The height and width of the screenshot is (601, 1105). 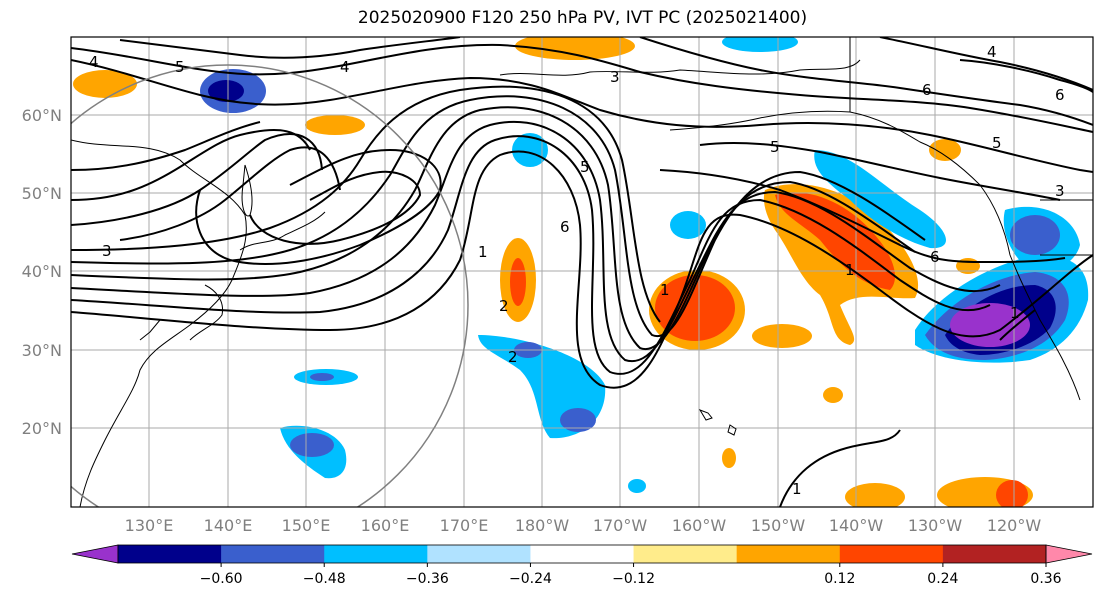 What do you see at coordinates (699, 525) in the screenshot?
I see `lon-label: 160°W` at bounding box center [699, 525].